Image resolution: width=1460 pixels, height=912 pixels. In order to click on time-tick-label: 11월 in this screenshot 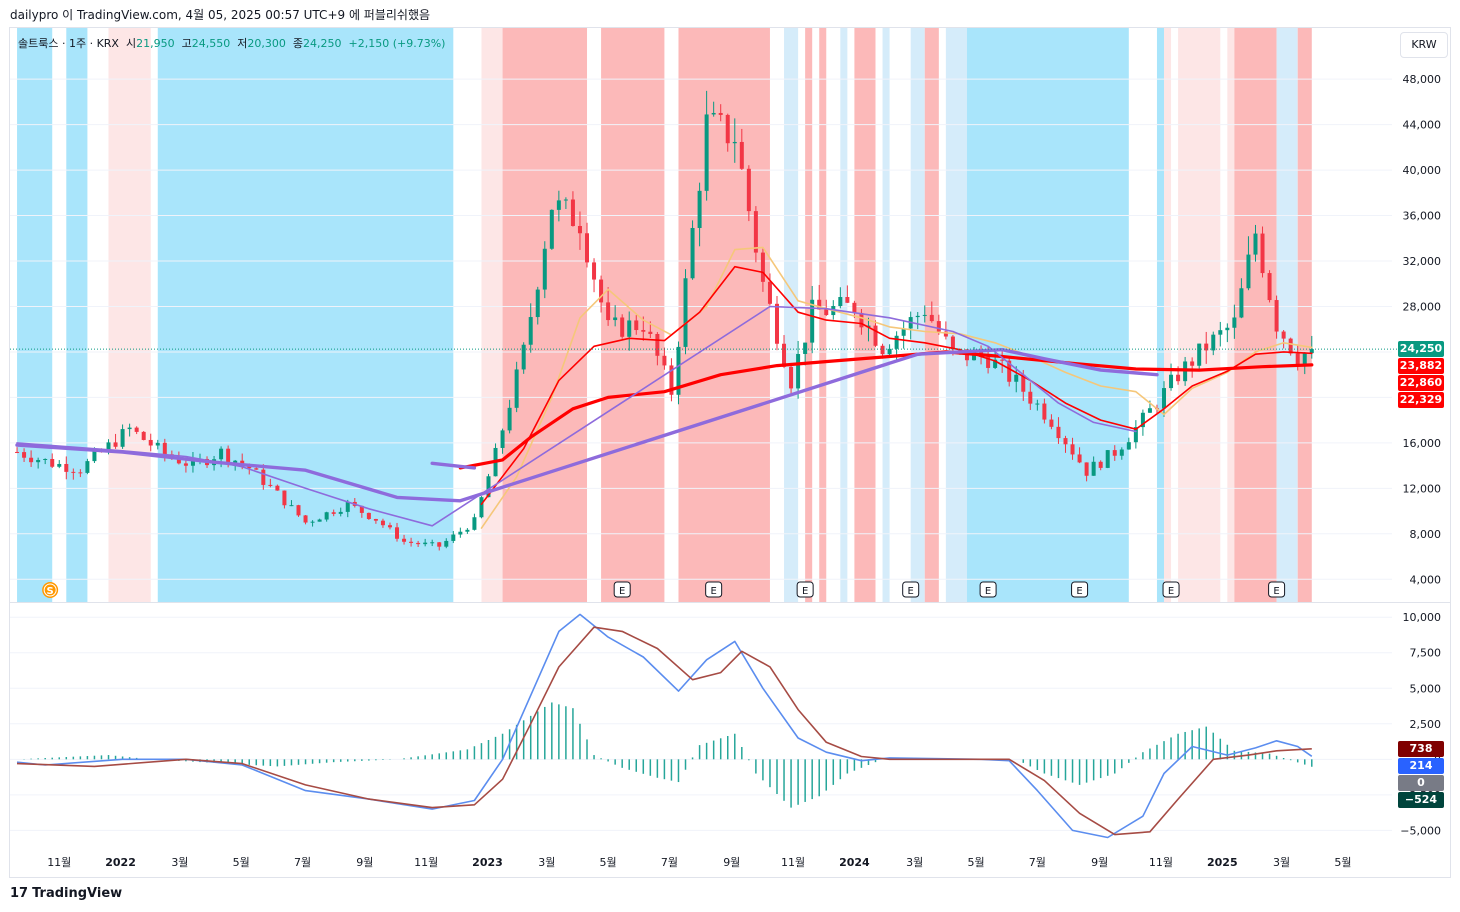, I will do `click(793, 862)`.